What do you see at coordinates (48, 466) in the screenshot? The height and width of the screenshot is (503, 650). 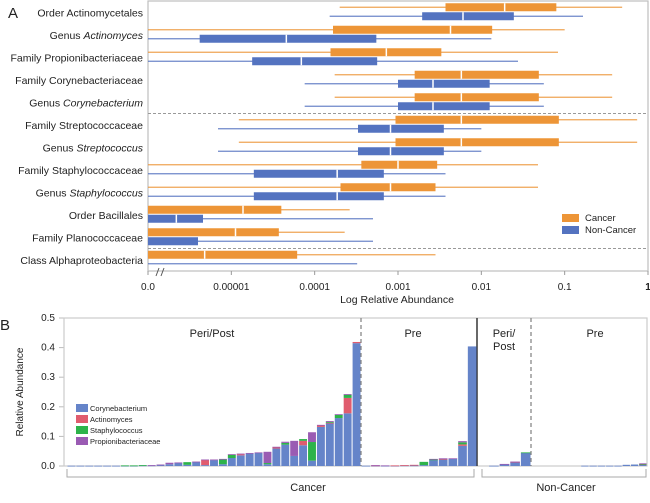 I see `y-tick-label: 0.0` at bounding box center [48, 466].